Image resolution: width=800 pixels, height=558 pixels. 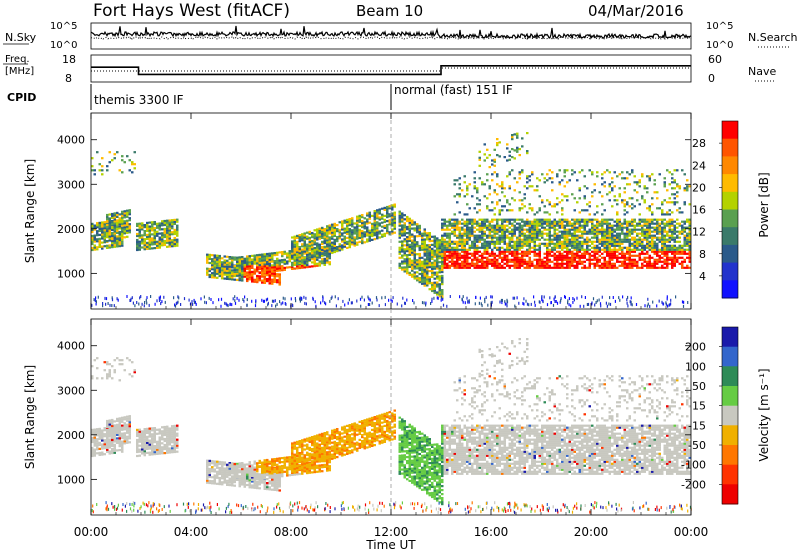 I want to click on vel-cell, so click(x=100, y=445).